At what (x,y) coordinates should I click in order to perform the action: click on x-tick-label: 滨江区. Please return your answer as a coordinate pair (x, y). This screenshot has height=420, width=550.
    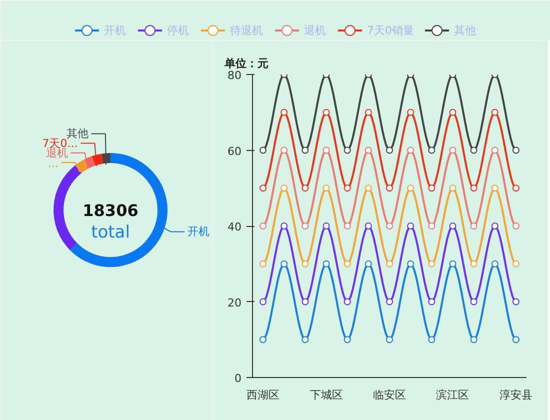
    Looking at the image, I should click on (453, 395).